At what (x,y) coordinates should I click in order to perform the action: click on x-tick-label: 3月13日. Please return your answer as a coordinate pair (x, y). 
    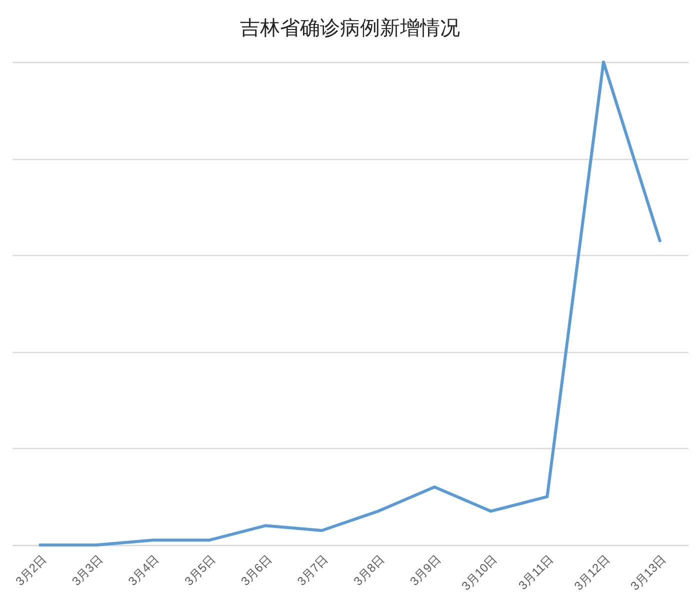
    Looking at the image, I should click on (648, 573).